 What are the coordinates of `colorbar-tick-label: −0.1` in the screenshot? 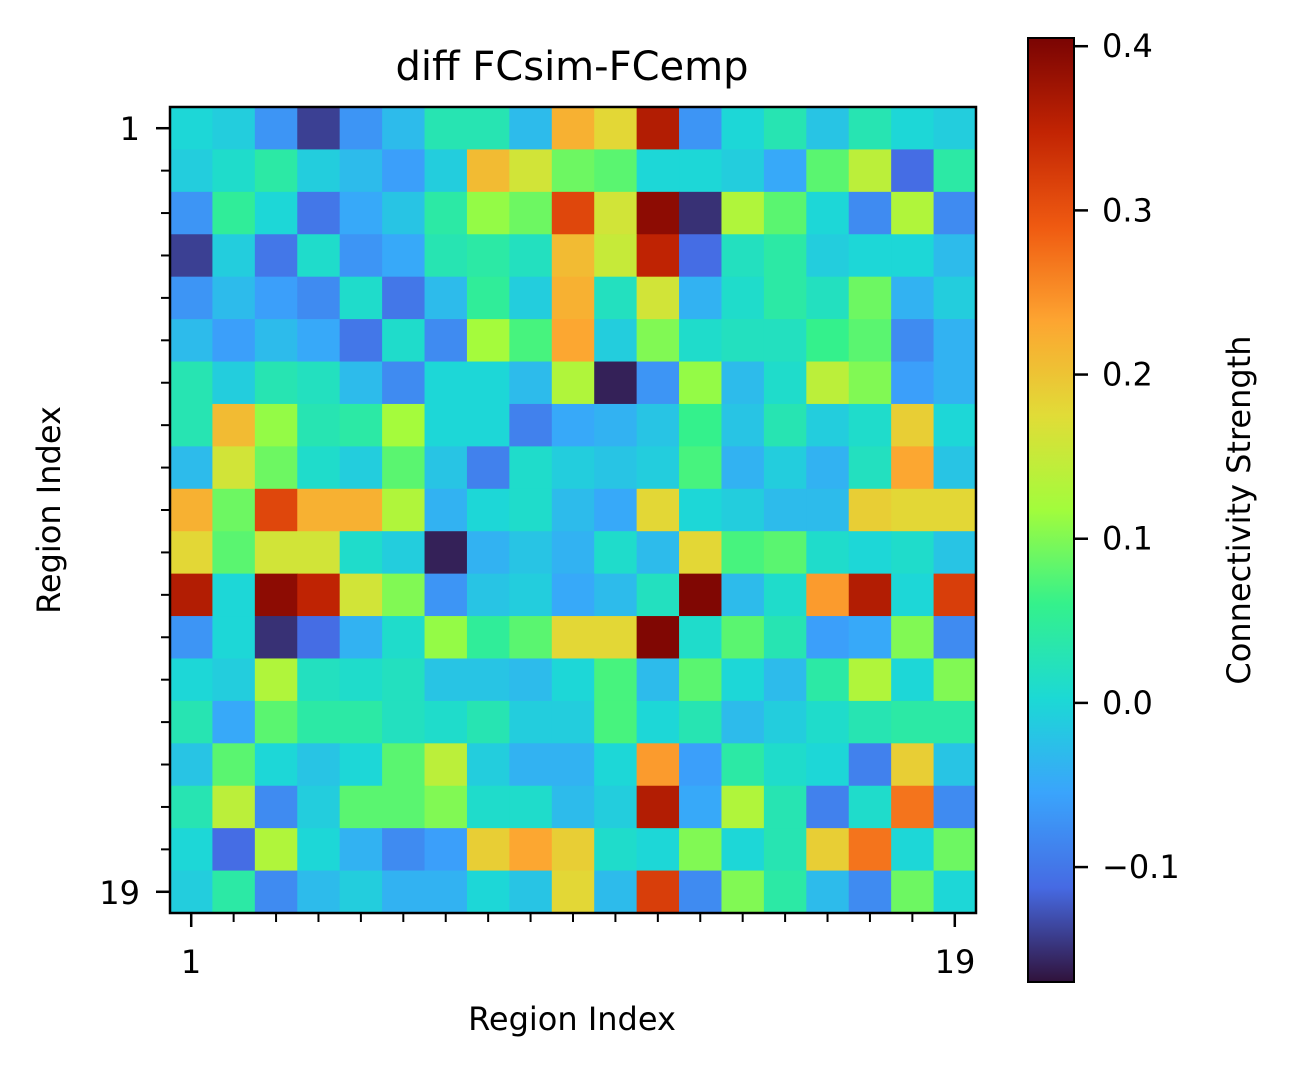 It's located at (1141, 867).